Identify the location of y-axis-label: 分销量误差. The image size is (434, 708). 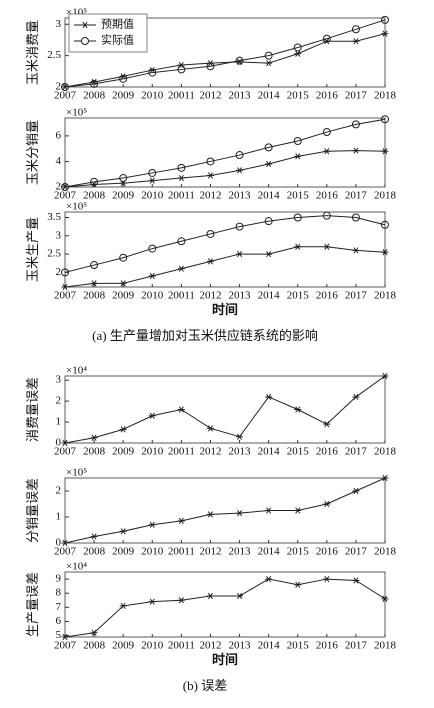
(32, 510).